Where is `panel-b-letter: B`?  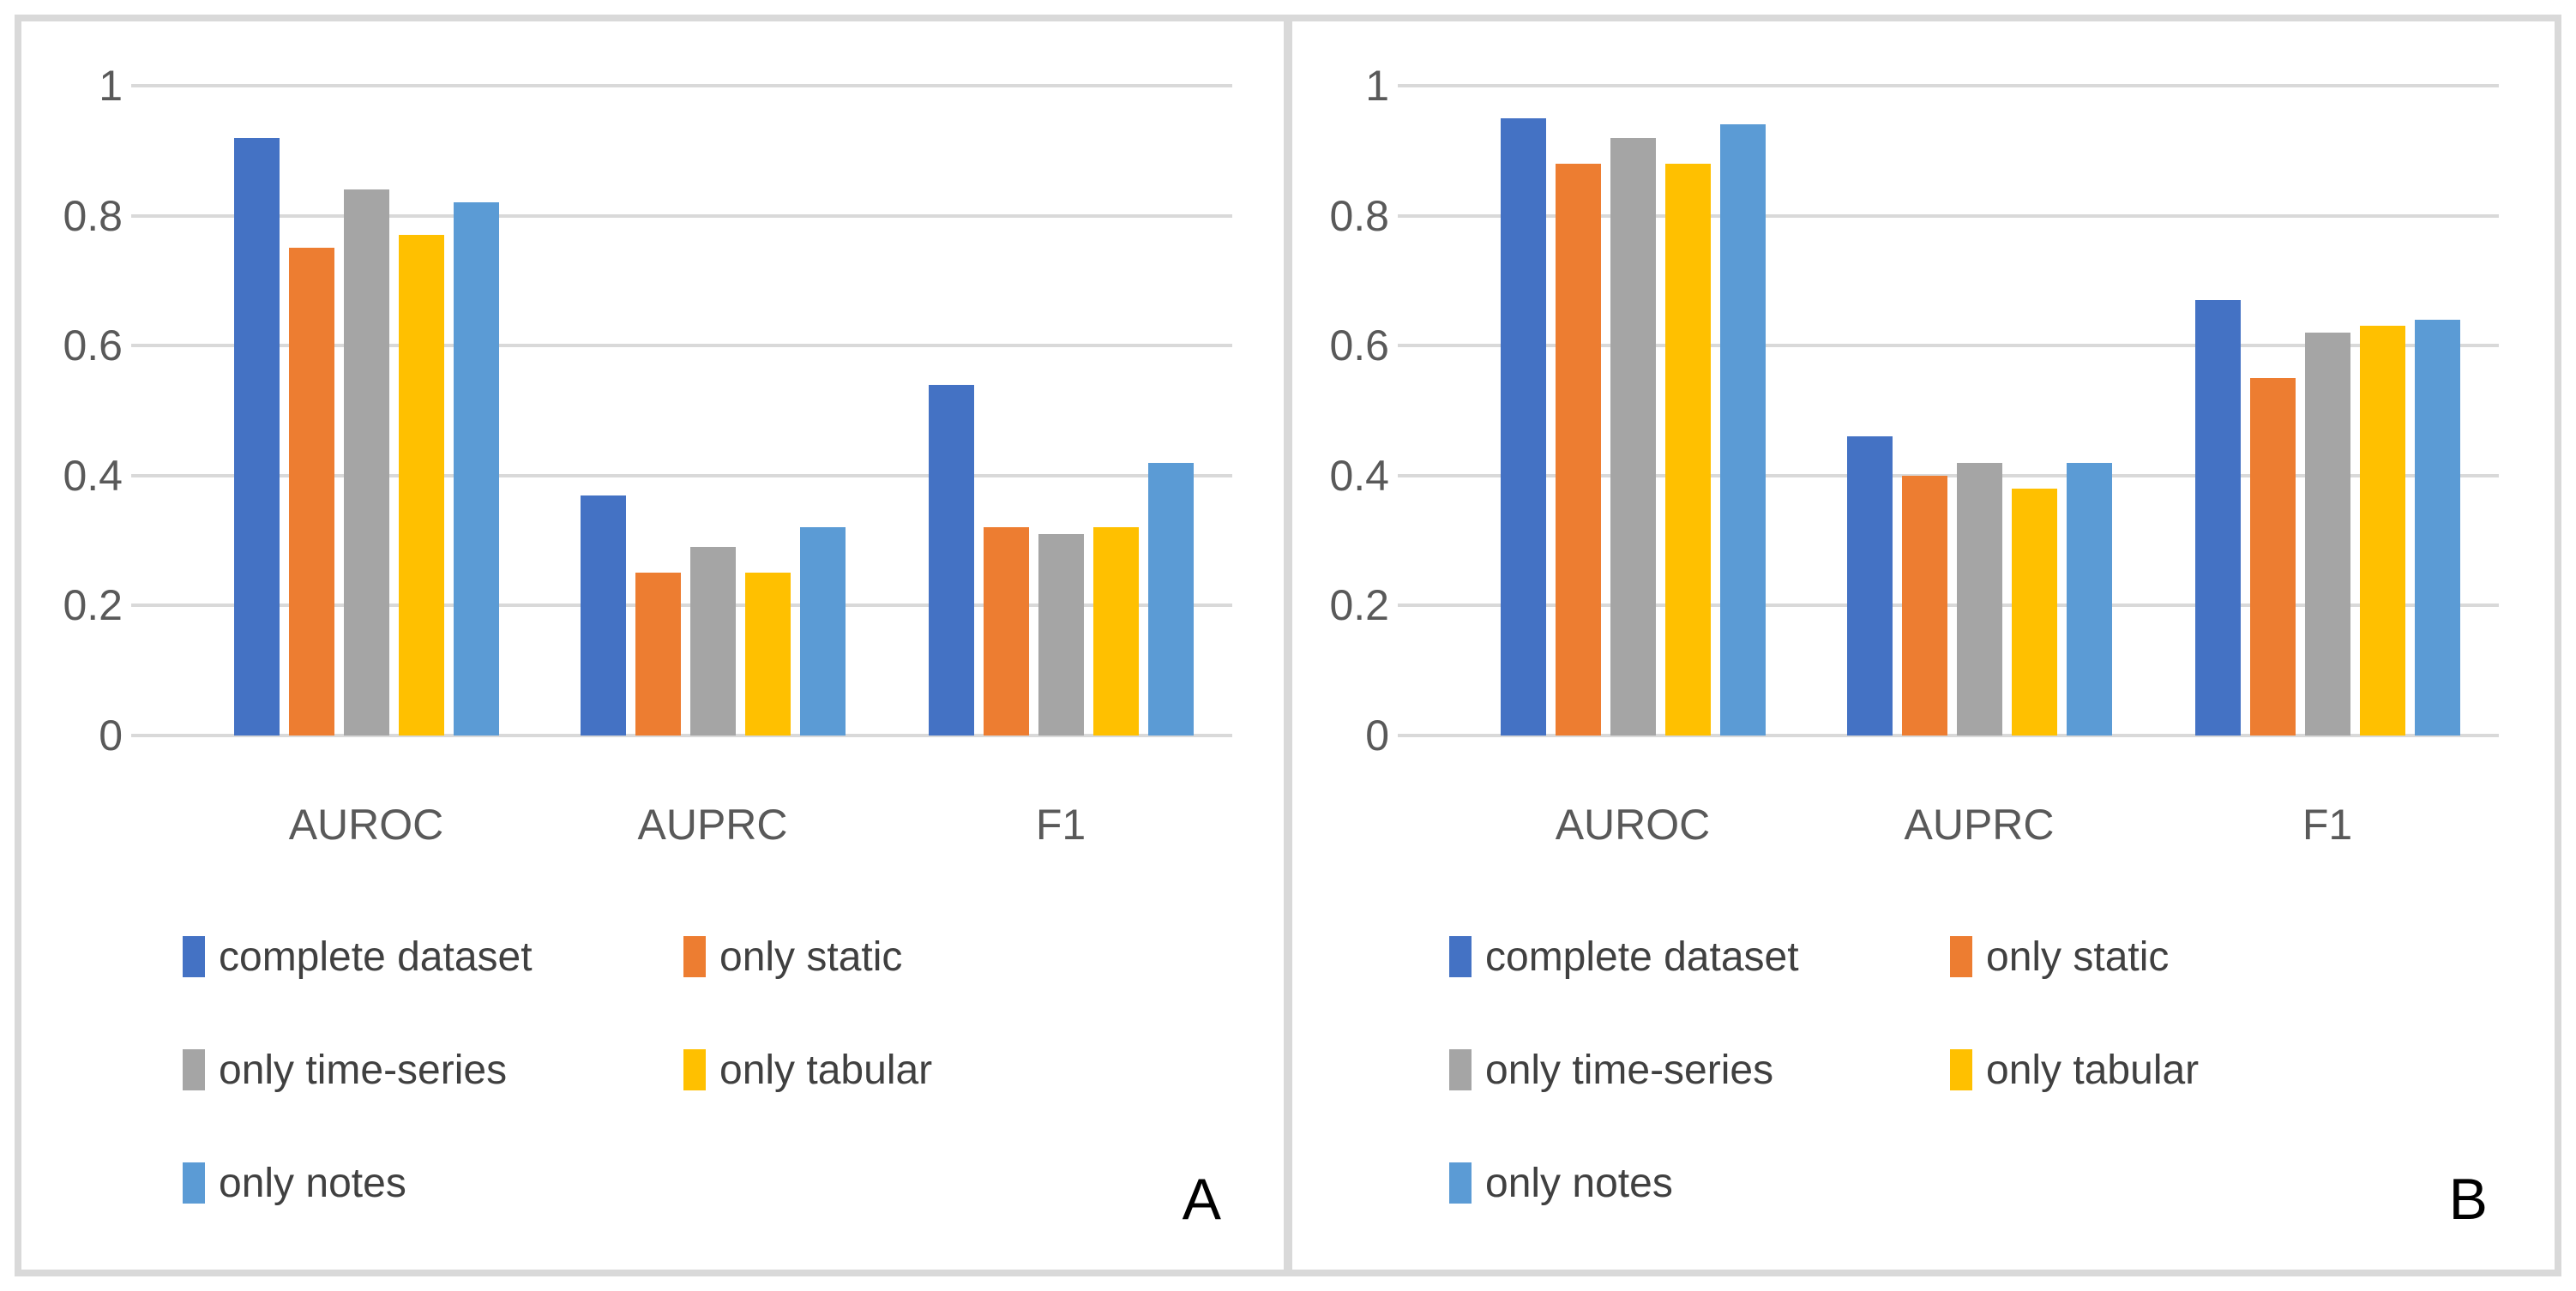 panel-b-letter: B is located at coordinates (2468, 1199).